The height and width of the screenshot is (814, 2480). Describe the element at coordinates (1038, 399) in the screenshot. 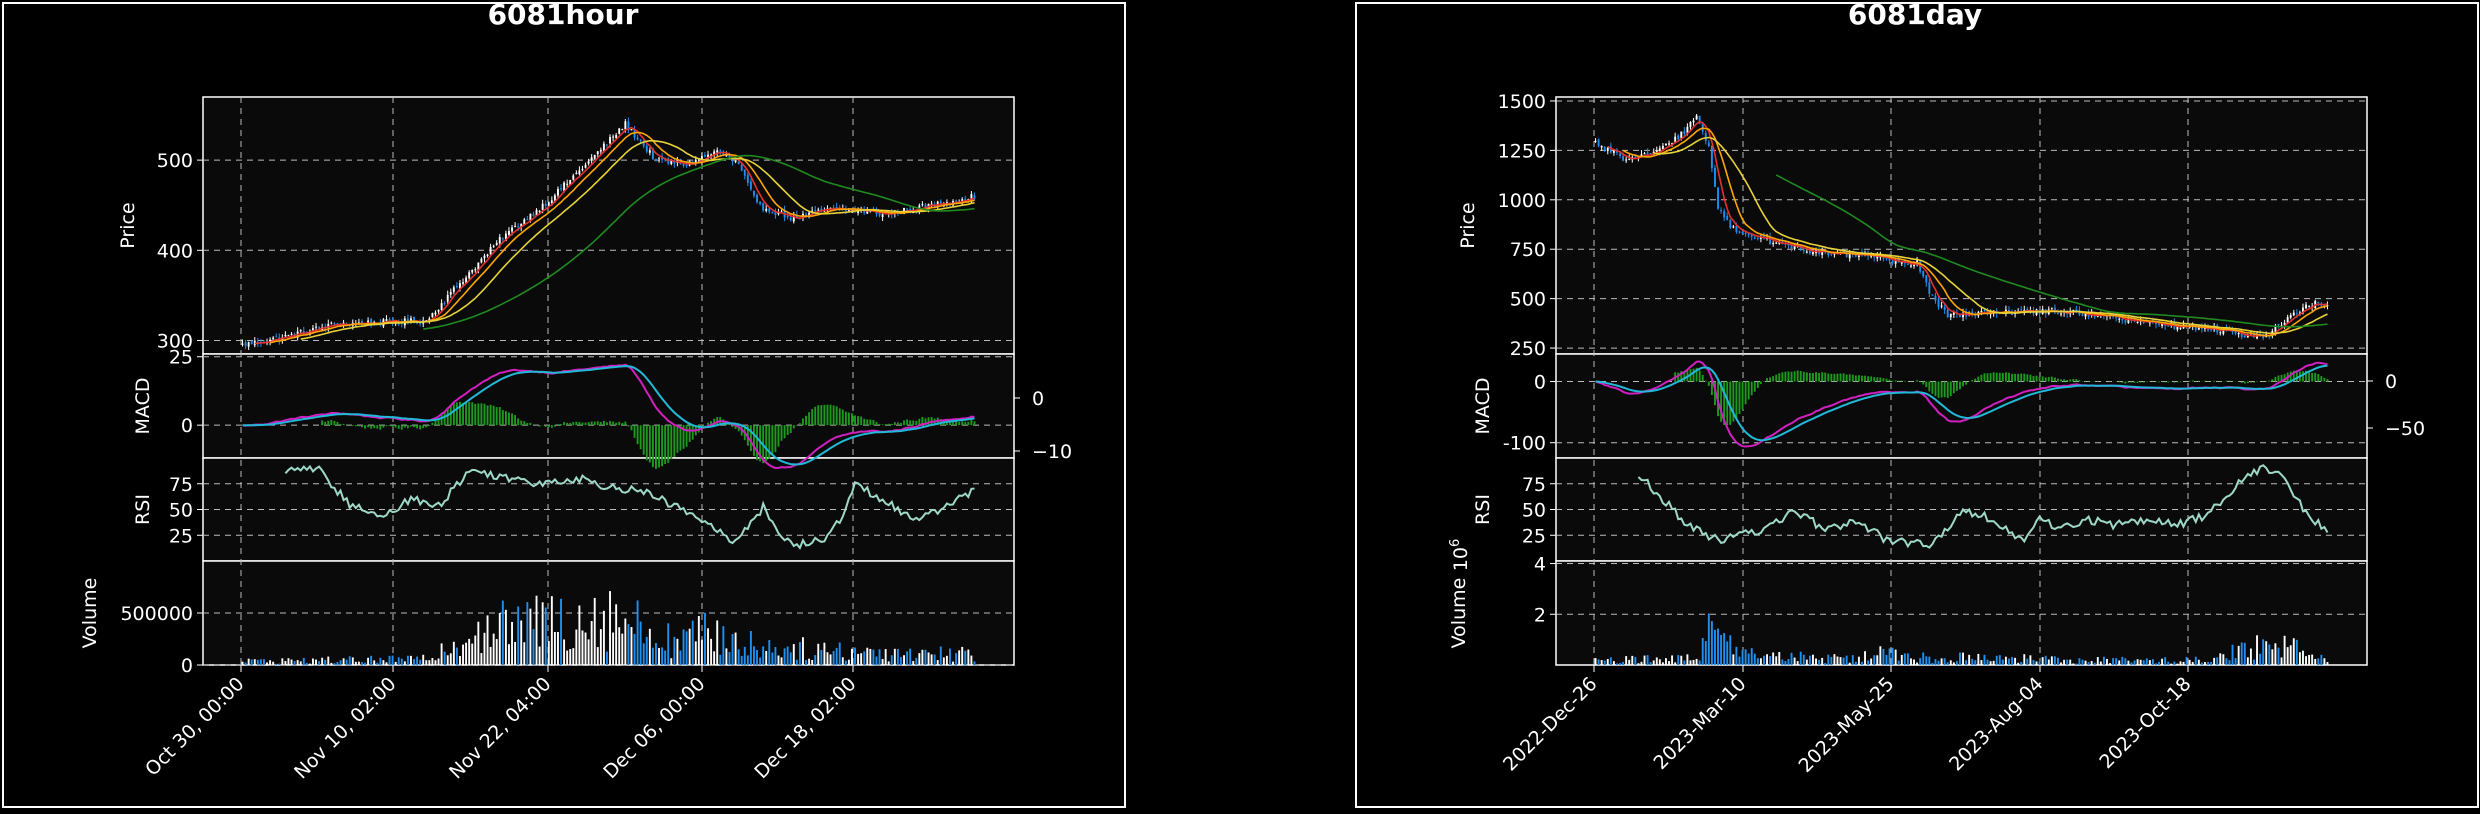

I see `macd-right-tick-label: 0` at that location.